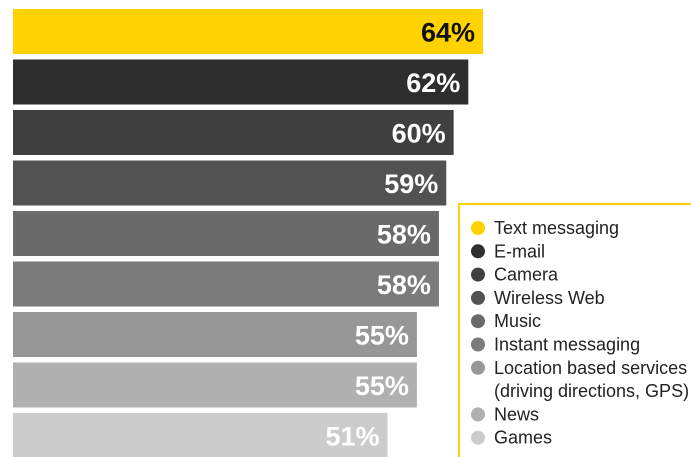 This screenshot has width=691, height=457. Describe the element at coordinates (519, 251) in the screenshot. I see `legend-label: E-mail` at that location.